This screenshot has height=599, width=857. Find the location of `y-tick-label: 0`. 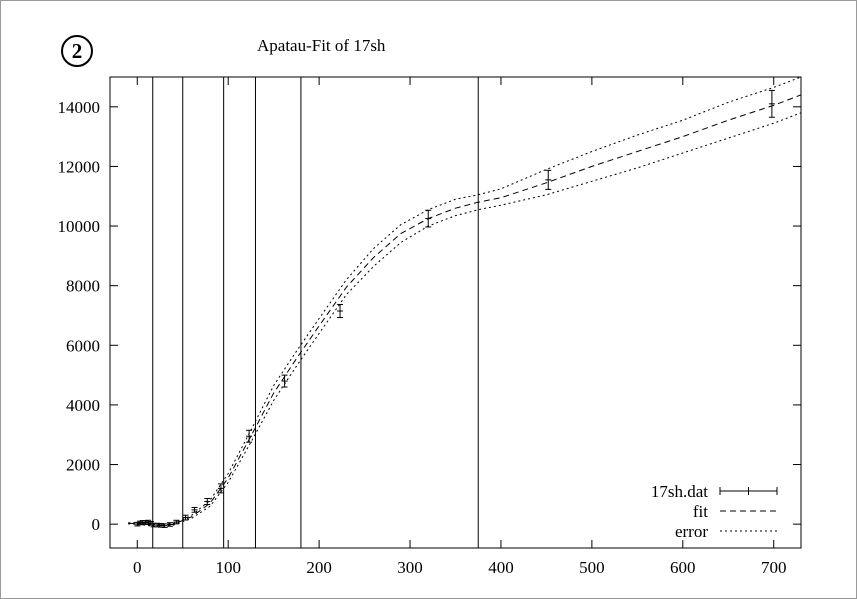

y-tick-label: 0 is located at coordinates (96, 524).